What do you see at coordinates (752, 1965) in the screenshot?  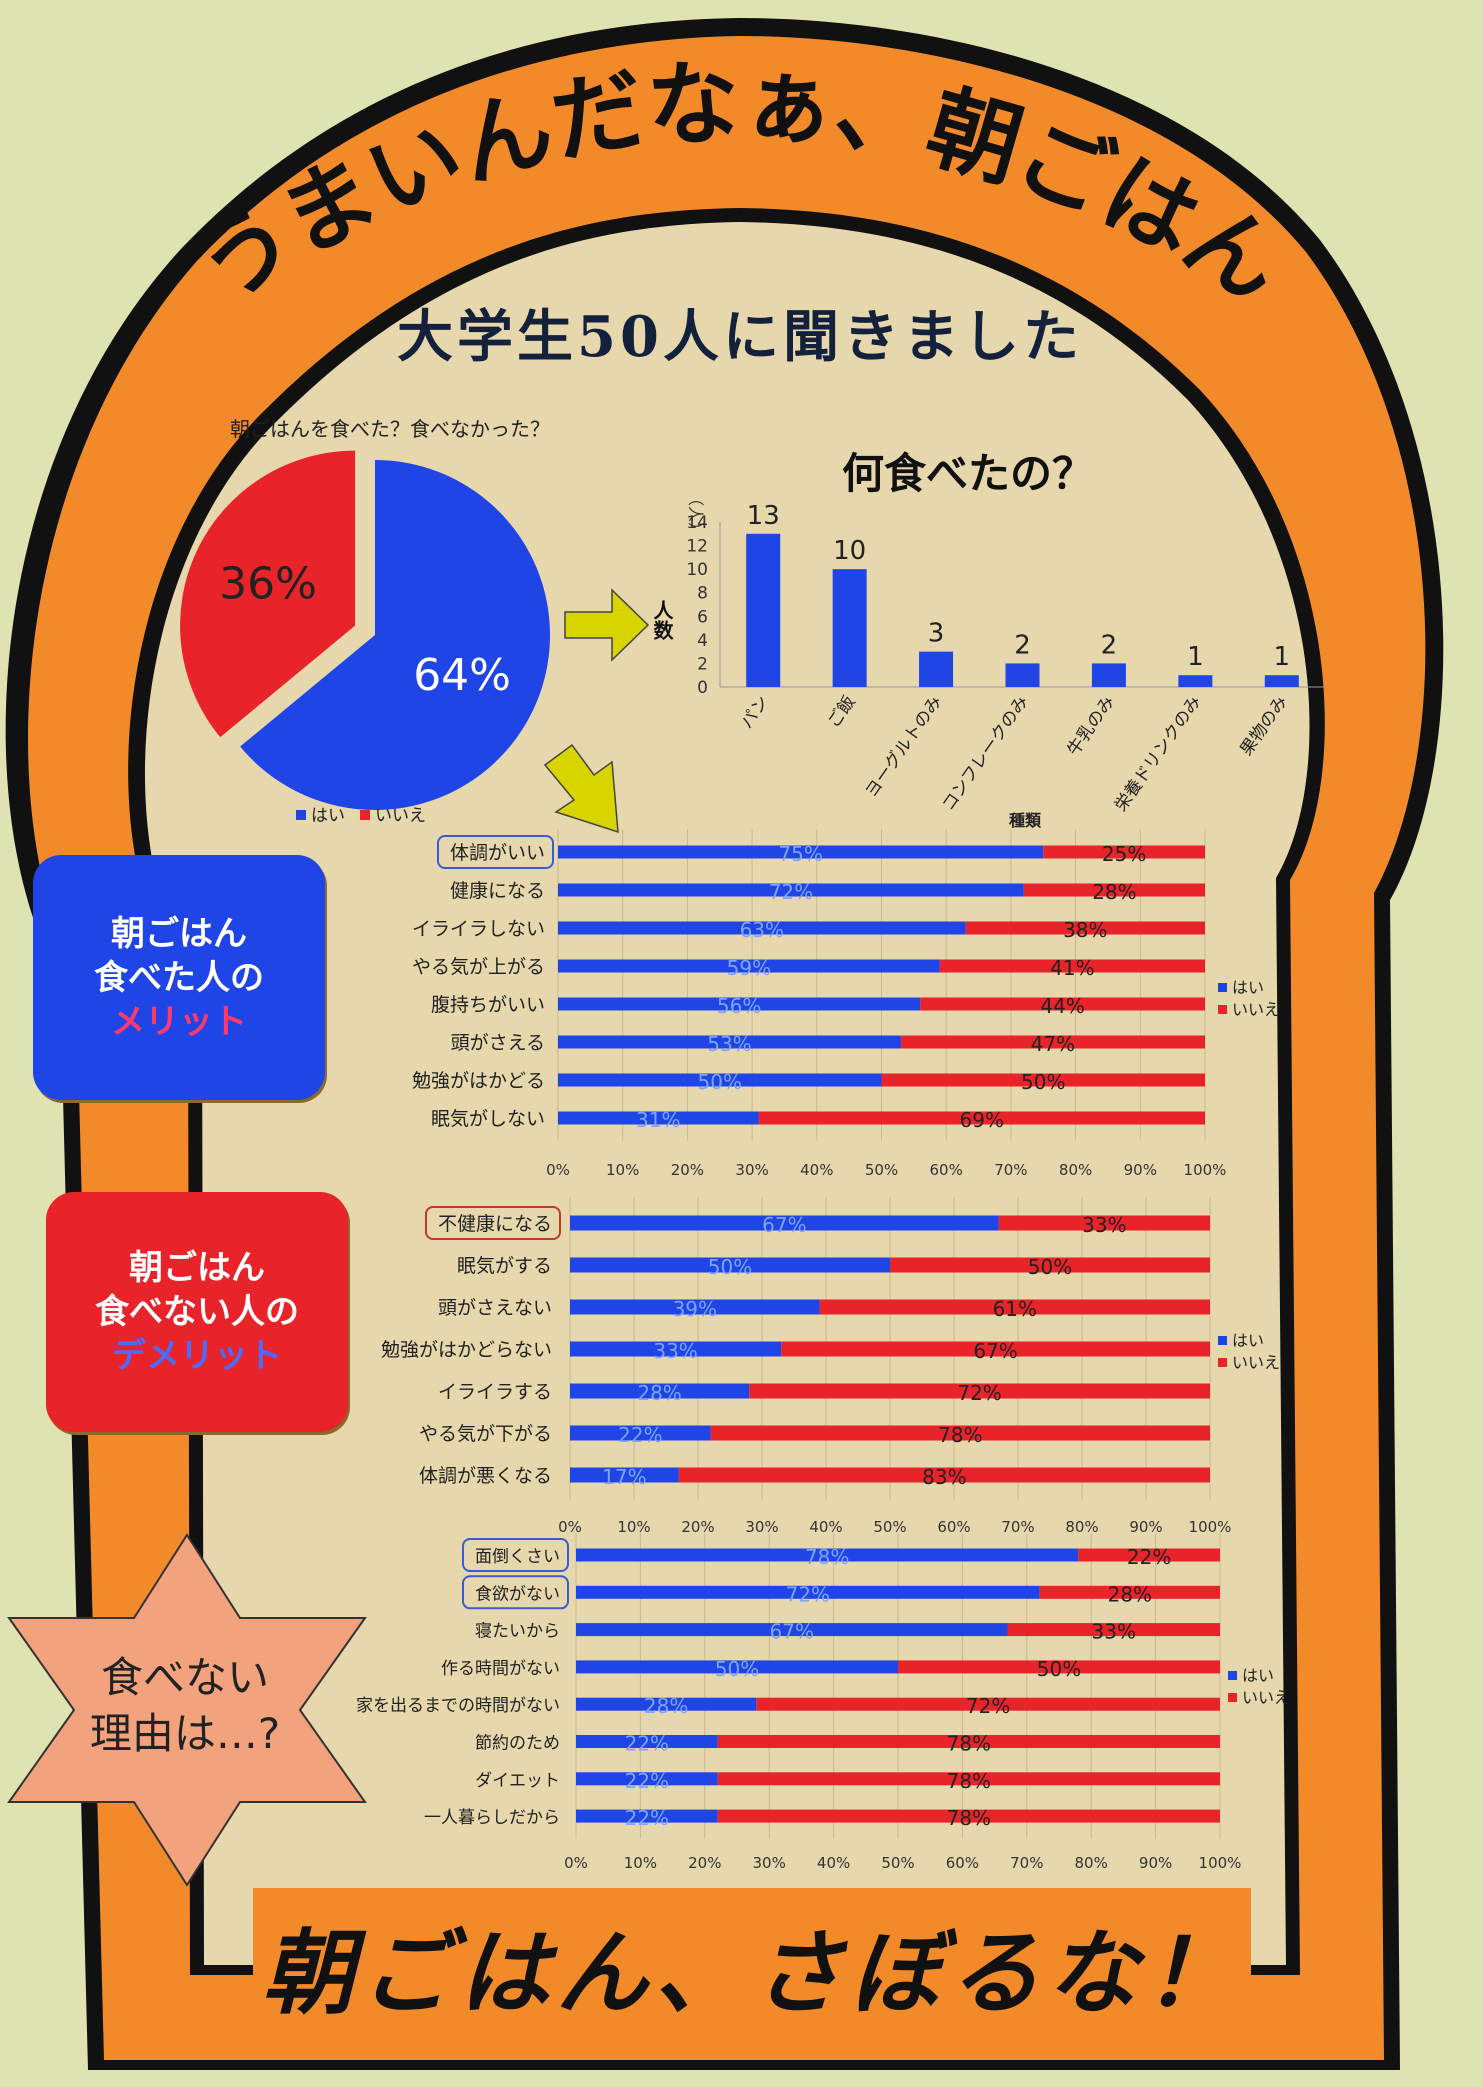 I see `bottom-banner: 朝ごはん、さぼるな！` at bounding box center [752, 1965].